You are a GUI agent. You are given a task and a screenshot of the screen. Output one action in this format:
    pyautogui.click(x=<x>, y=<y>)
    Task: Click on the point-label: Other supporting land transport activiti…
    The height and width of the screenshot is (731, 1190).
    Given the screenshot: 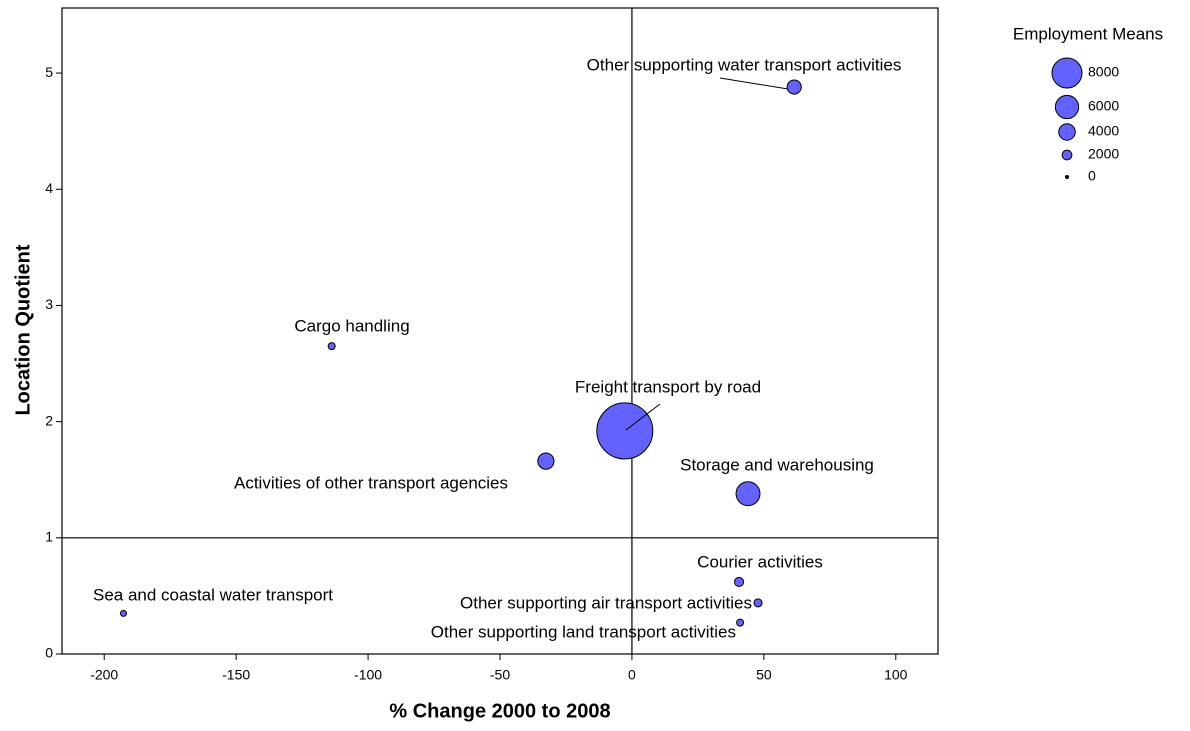 What is the action you would take?
    pyautogui.click(x=583, y=631)
    